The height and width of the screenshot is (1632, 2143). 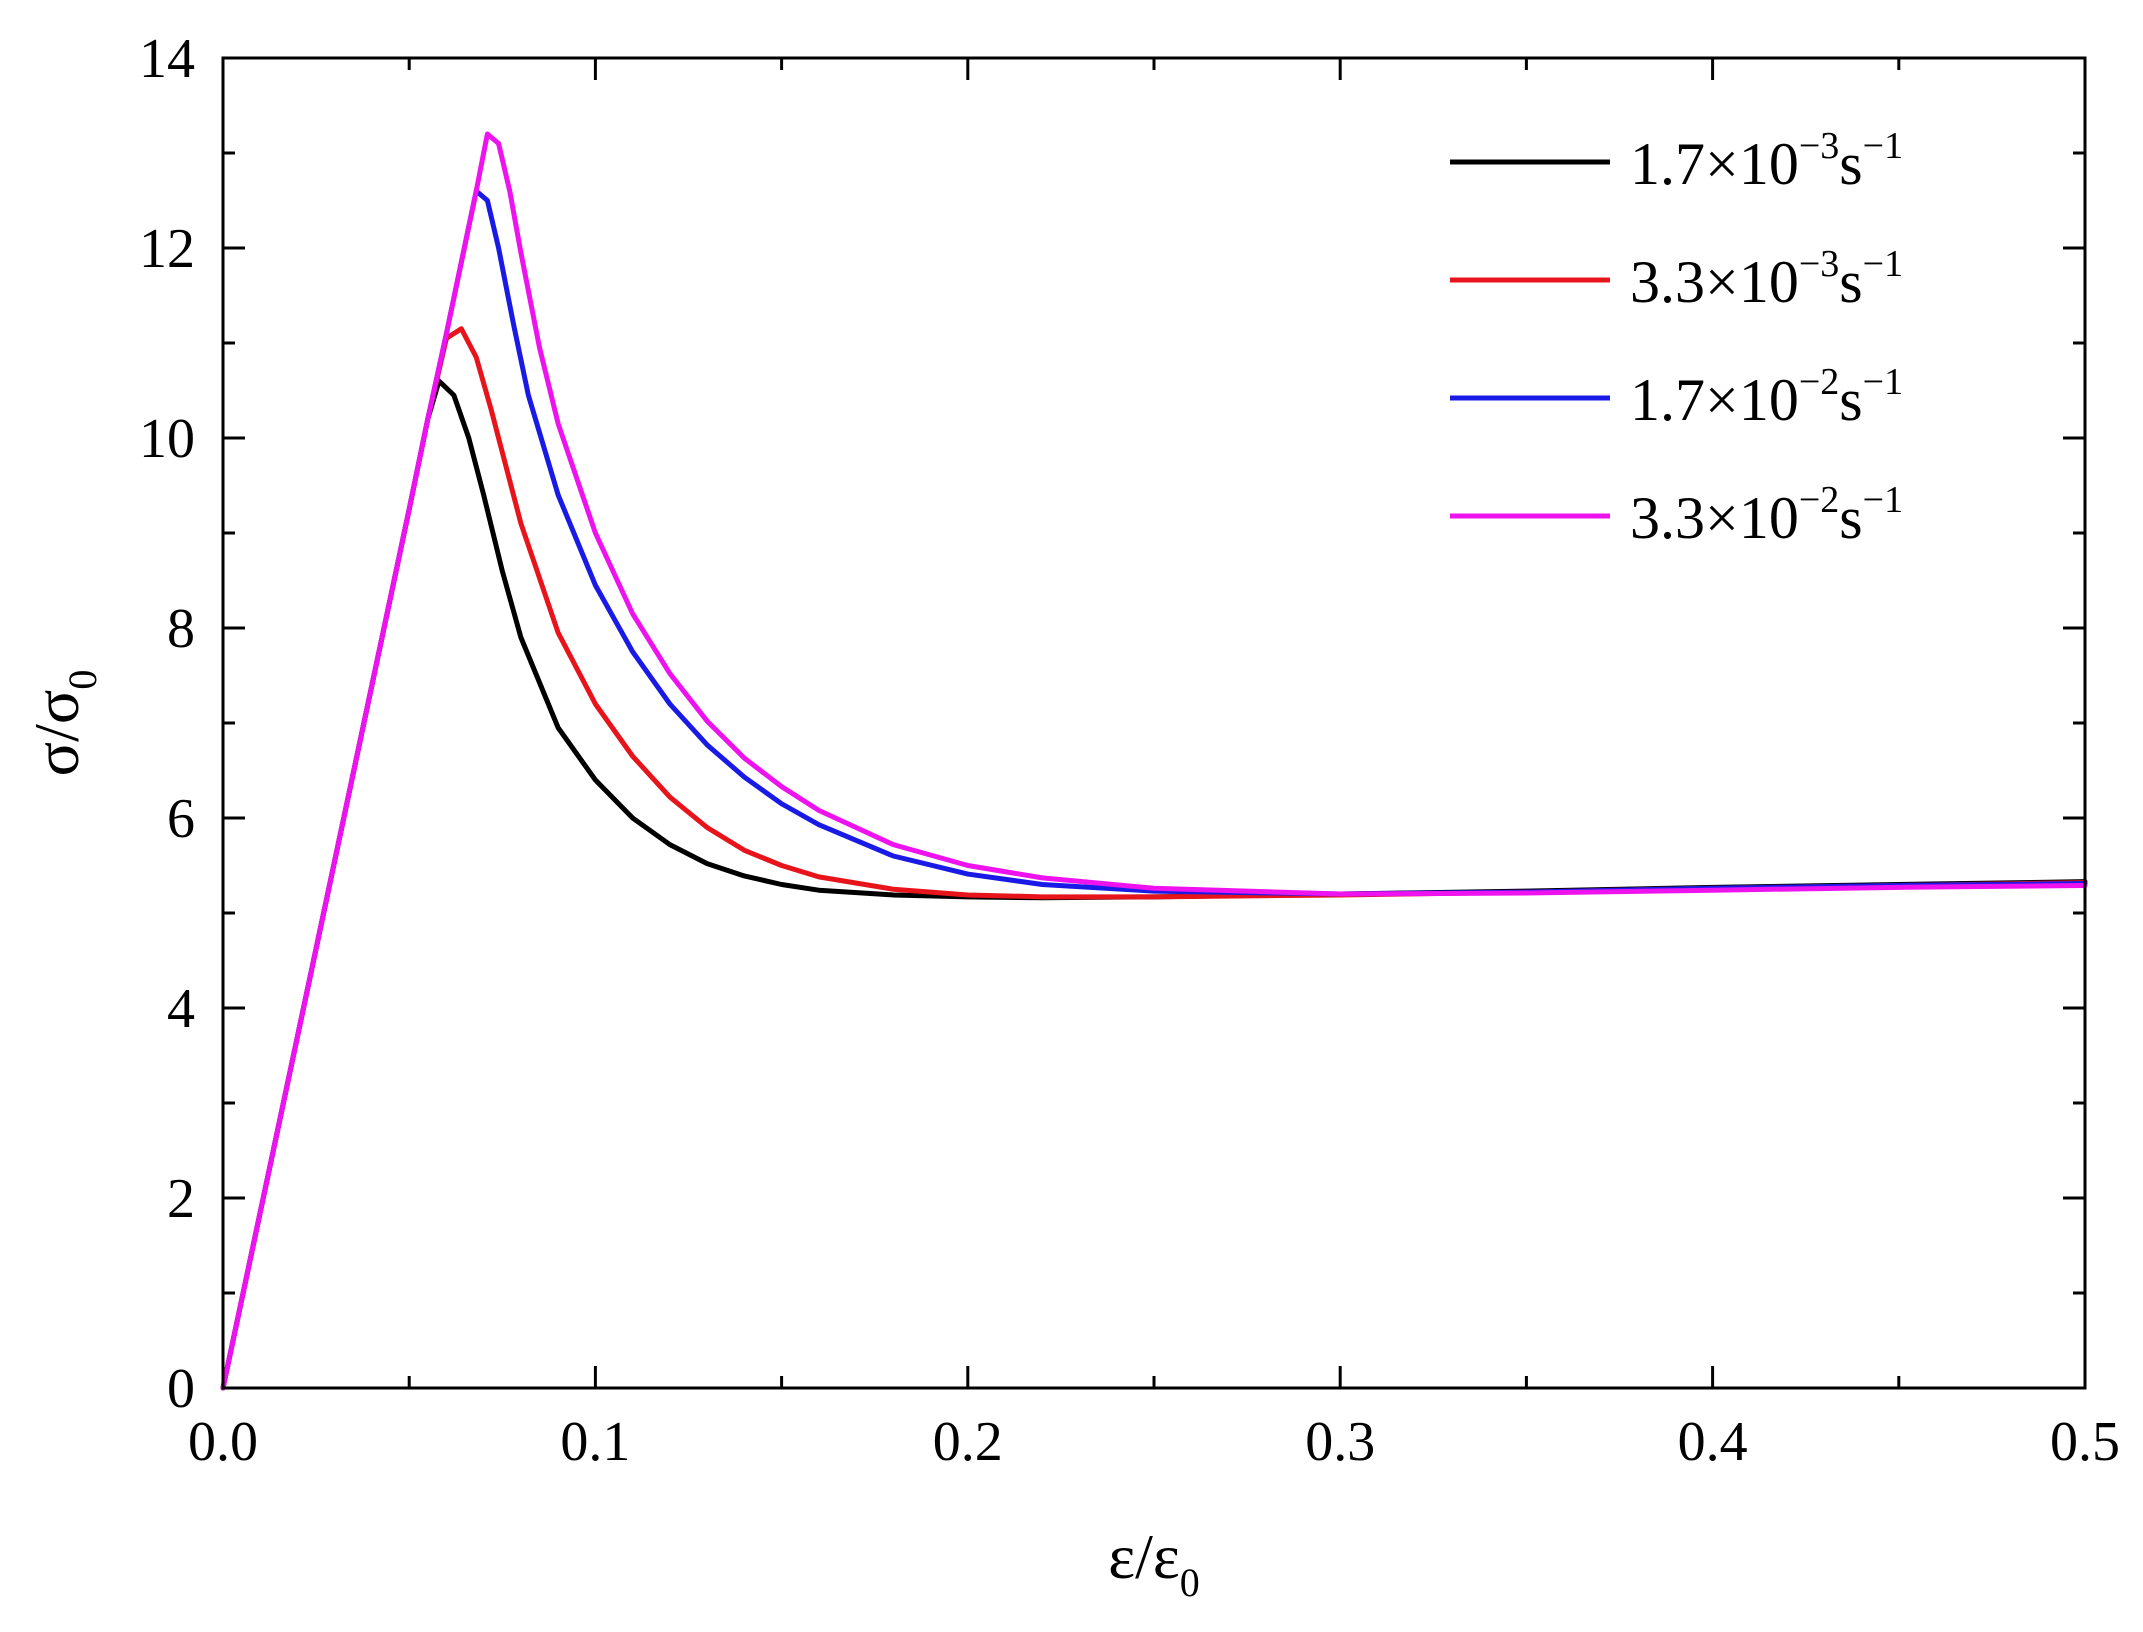 I want to click on legend-label-3: 1.7×10−2s−1, so click(x=1766, y=397).